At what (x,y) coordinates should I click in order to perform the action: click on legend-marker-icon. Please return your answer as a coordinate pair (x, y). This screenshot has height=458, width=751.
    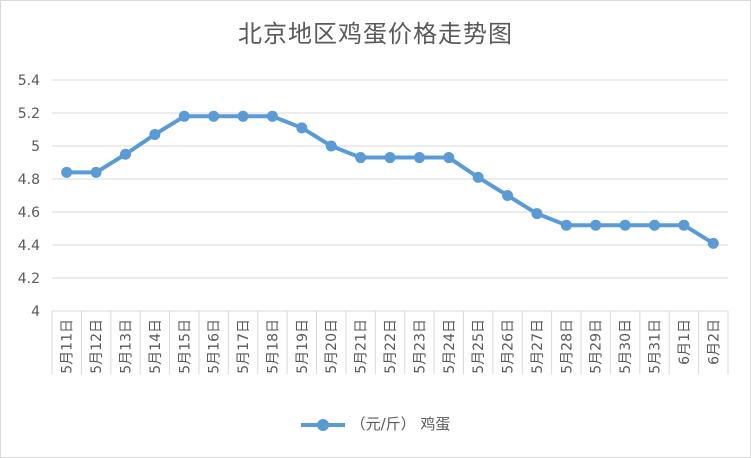
    Looking at the image, I should click on (322, 424).